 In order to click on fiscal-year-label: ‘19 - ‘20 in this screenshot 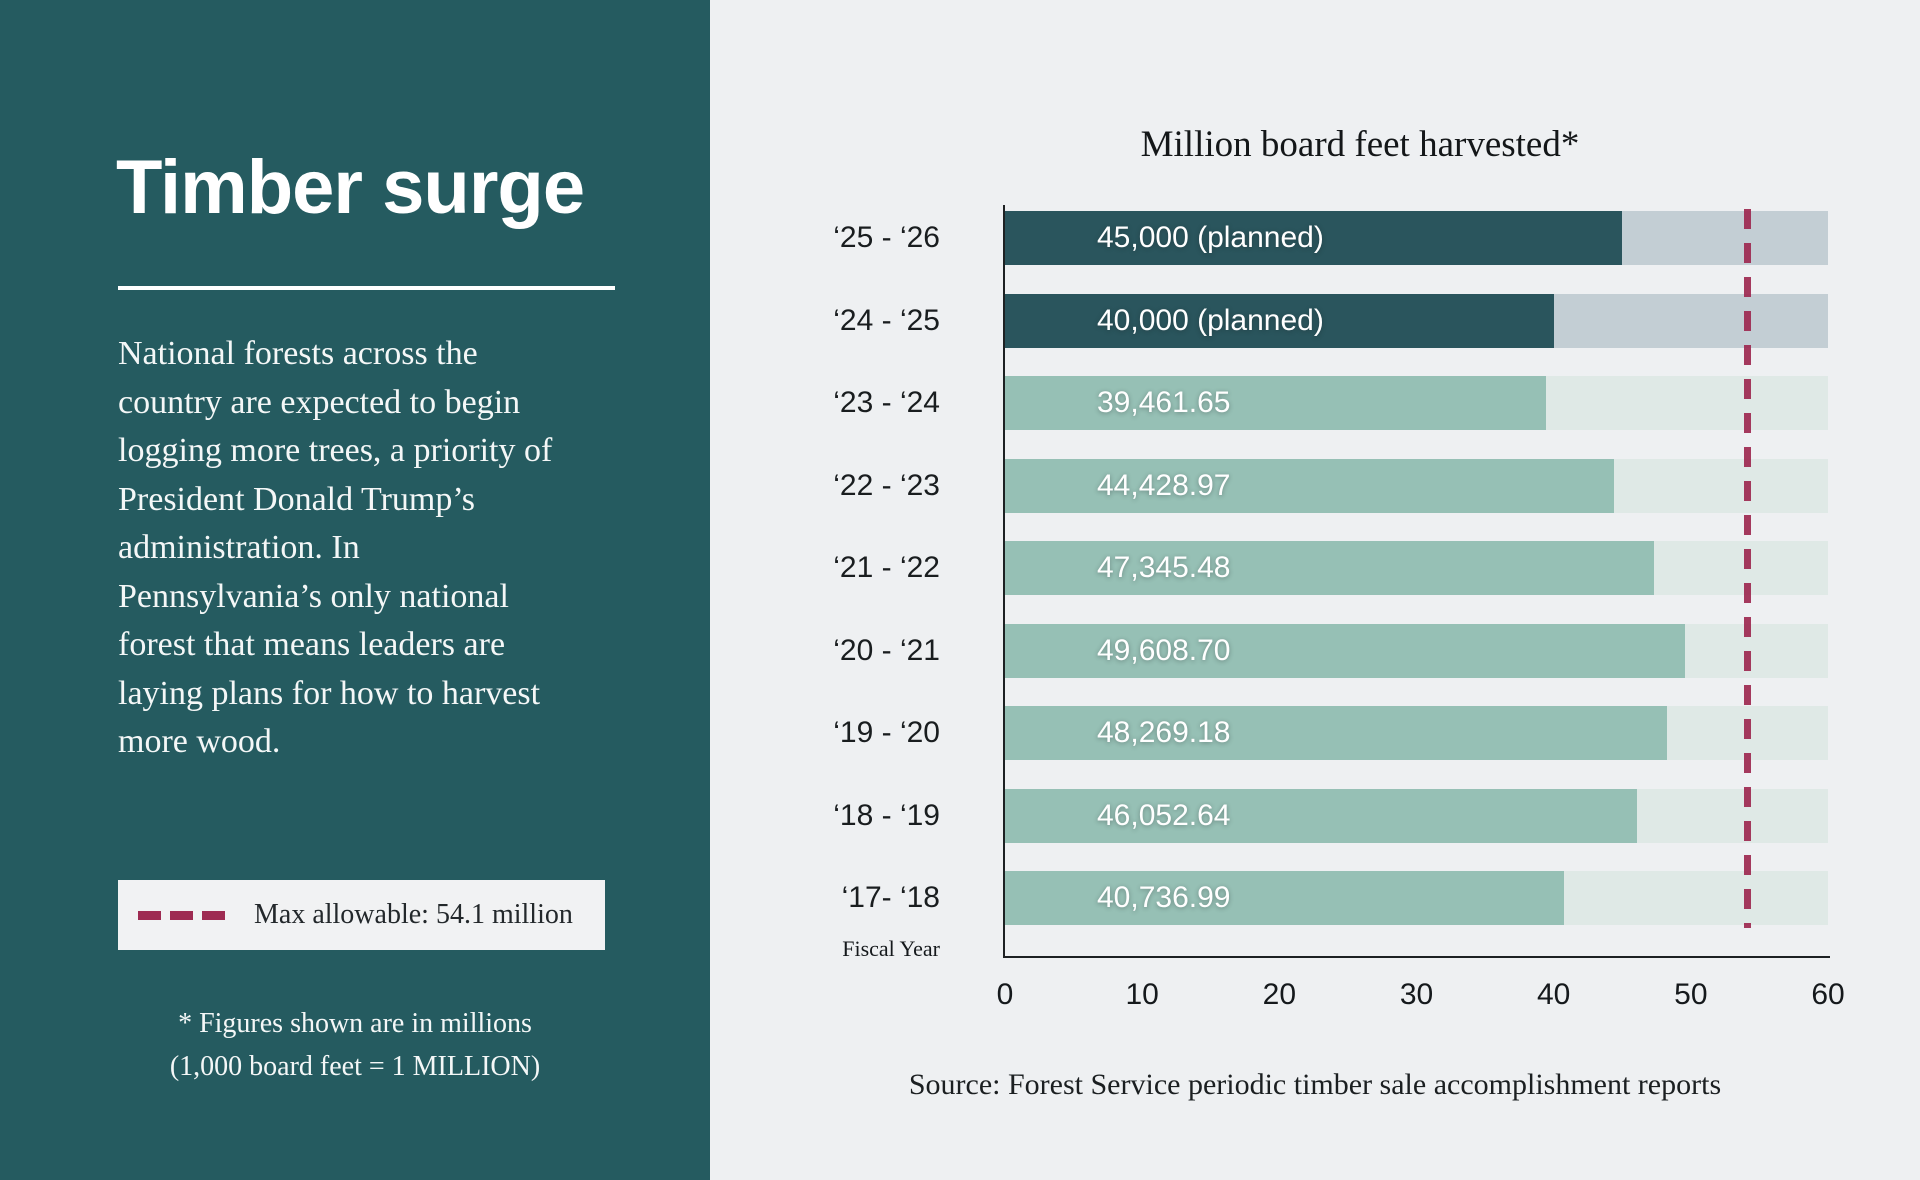, I will do `click(886, 732)`.